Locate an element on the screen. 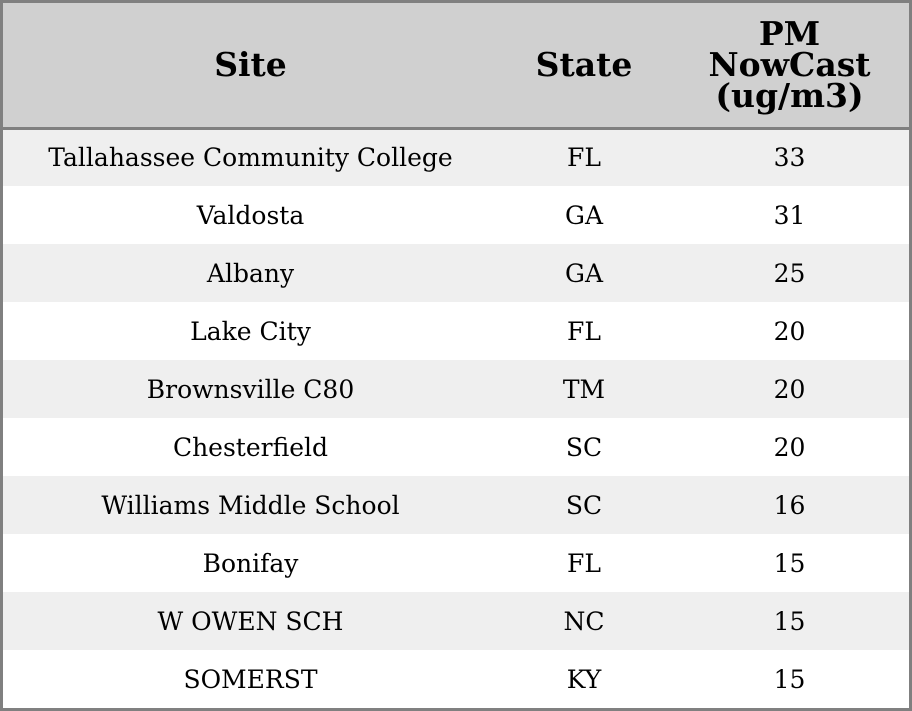 This screenshot has width=912, height=711. cell-site: SOMERST is located at coordinates (250, 679).